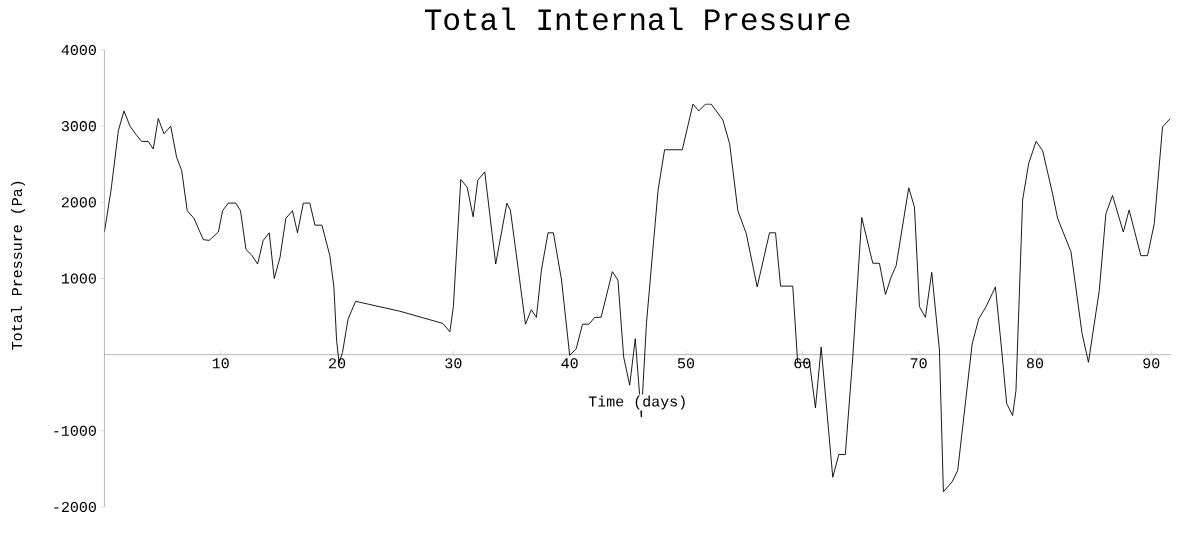 The image size is (1179, 533). Describe the element at coordinates (75, 430) in the screenshot. I see `y-tick-label: -1000` at that location.